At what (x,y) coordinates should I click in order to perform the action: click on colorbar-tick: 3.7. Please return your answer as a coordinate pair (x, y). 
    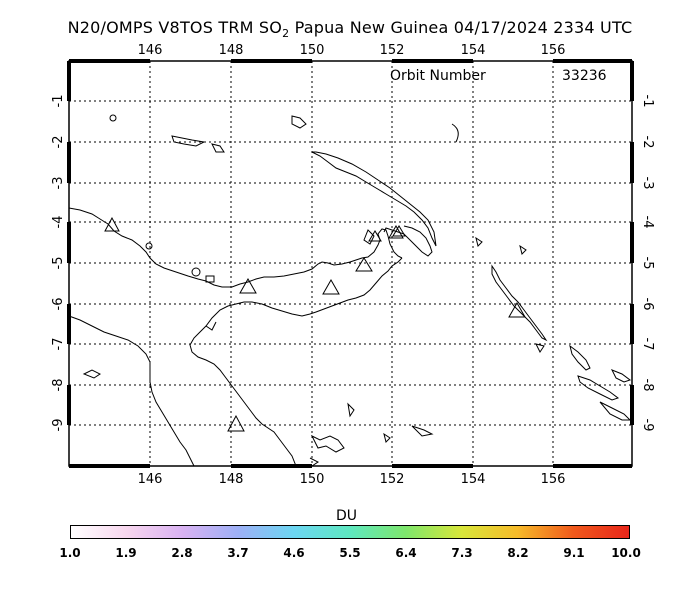
    Looking at the image, I should click on (238, 553).